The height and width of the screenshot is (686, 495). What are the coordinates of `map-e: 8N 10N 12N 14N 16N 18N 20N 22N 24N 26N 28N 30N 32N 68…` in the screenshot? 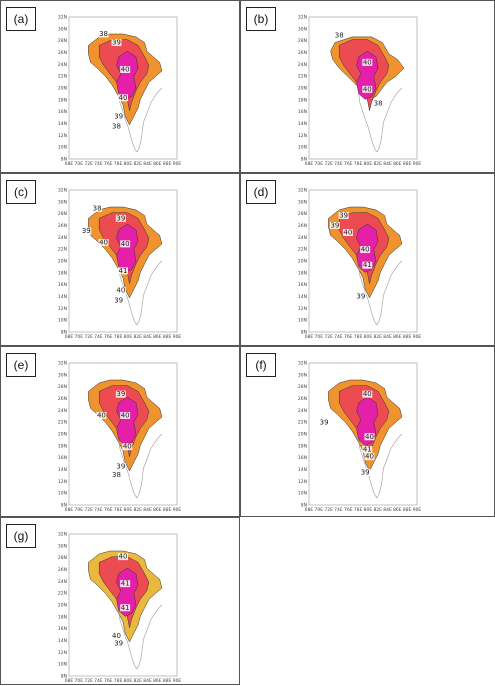 It's located at (120, 437).